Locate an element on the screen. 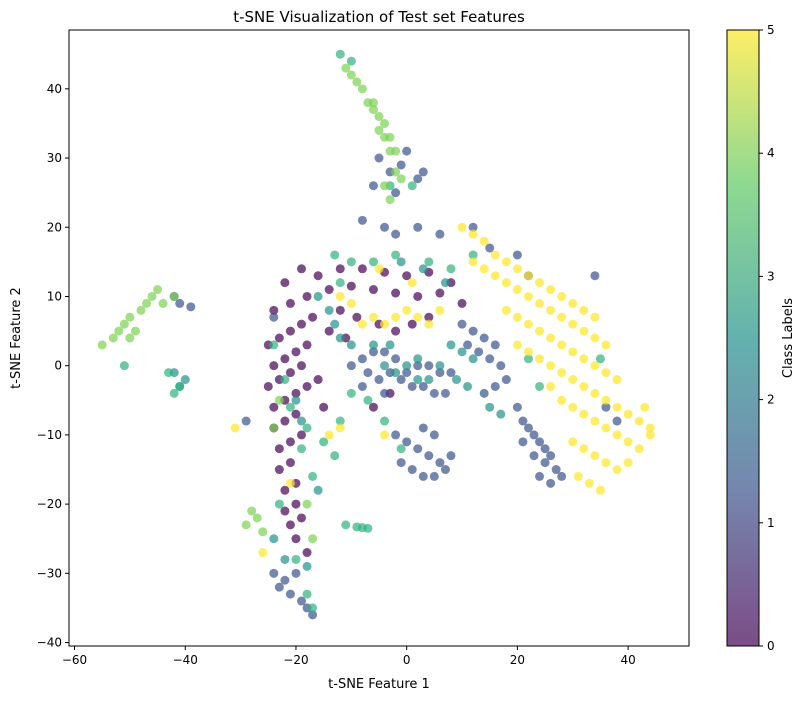  x-tick-label: −40 is located at coordinates (185, 660).